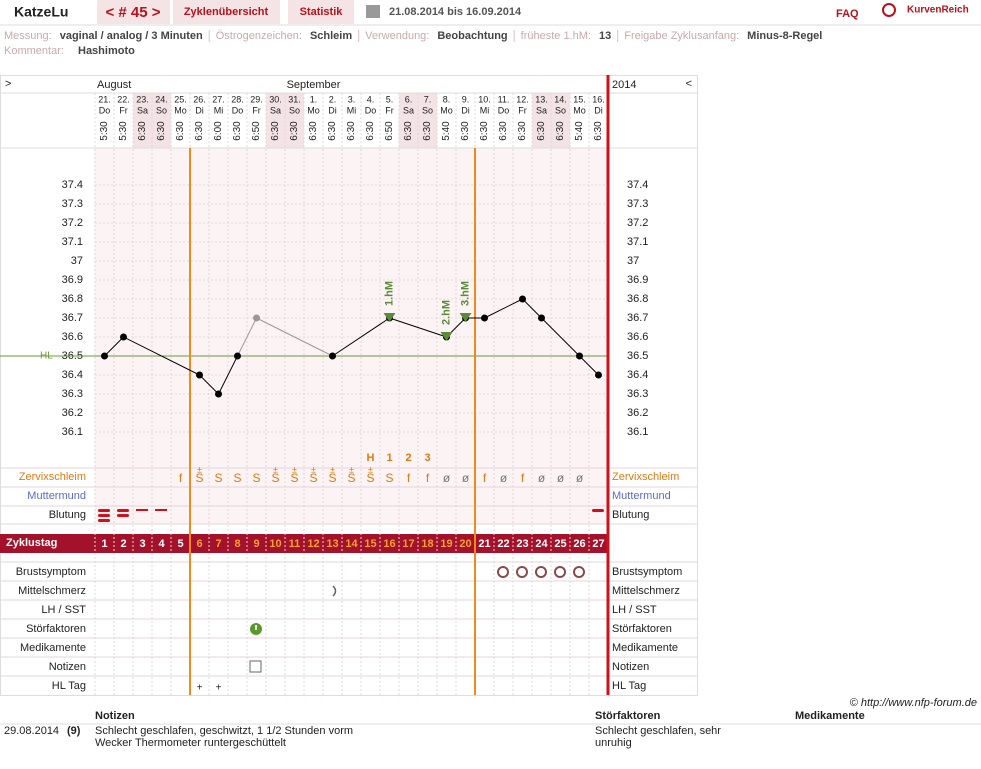 Image resolution: width=981 pixels, height=769 pixels. Describe the element at coordinates (333, 99) in the screenshot. I see `date: 2.` at that location.